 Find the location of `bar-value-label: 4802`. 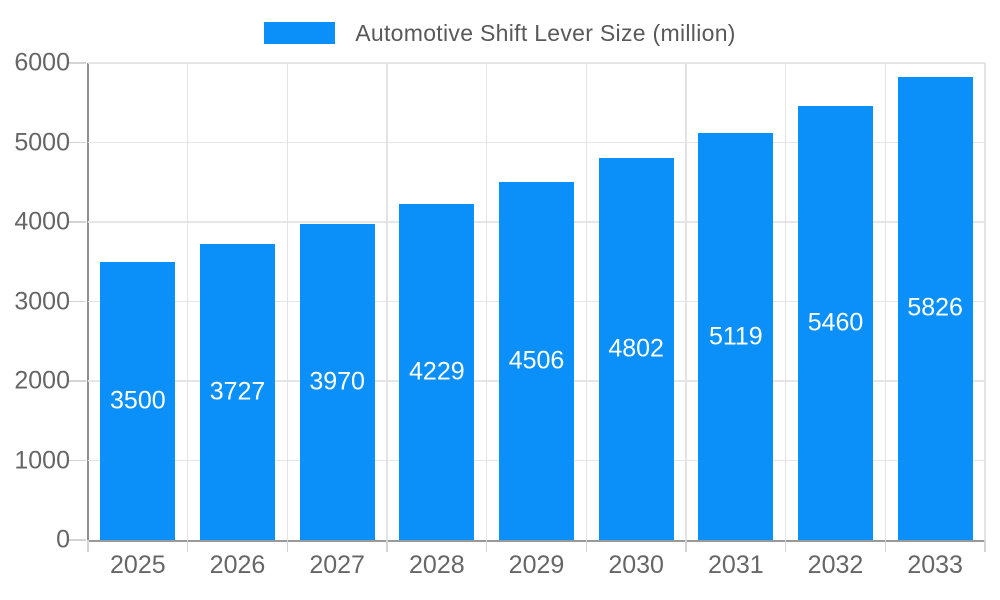

bar-value-label: 4802 is located at coordinates (636, 348).